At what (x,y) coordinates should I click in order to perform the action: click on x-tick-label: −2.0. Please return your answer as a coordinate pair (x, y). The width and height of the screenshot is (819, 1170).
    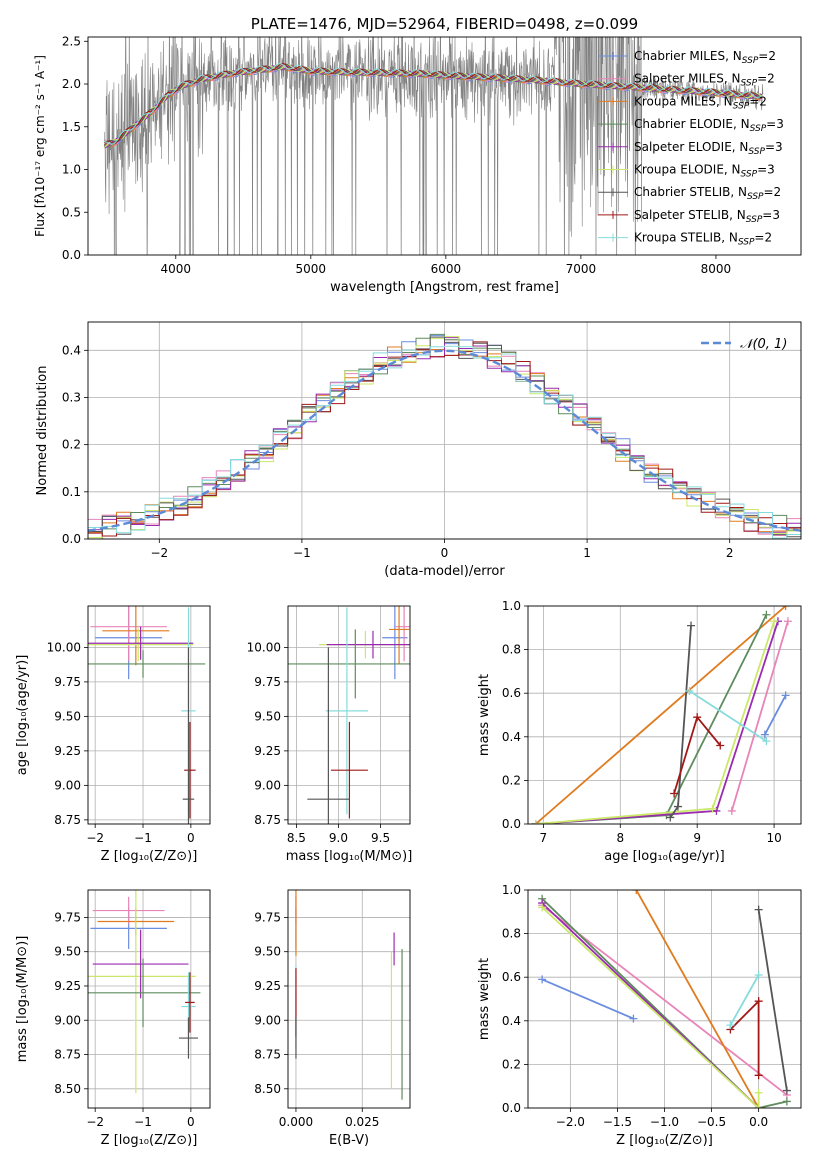
    Looking at the image, I should click on (570, 1122).